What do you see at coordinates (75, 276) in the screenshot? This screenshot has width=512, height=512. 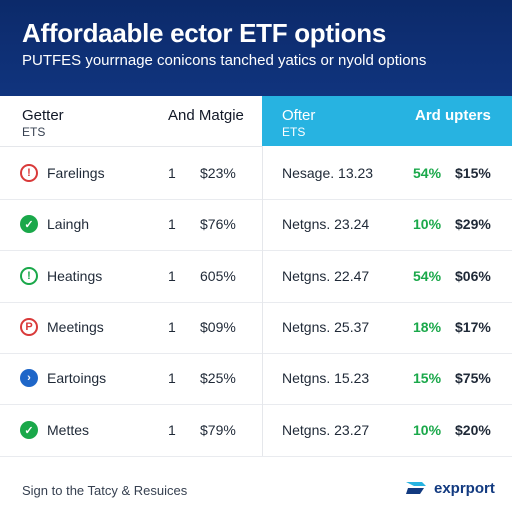 I see `row-name: Heatings` at bounding box center [75, 276].